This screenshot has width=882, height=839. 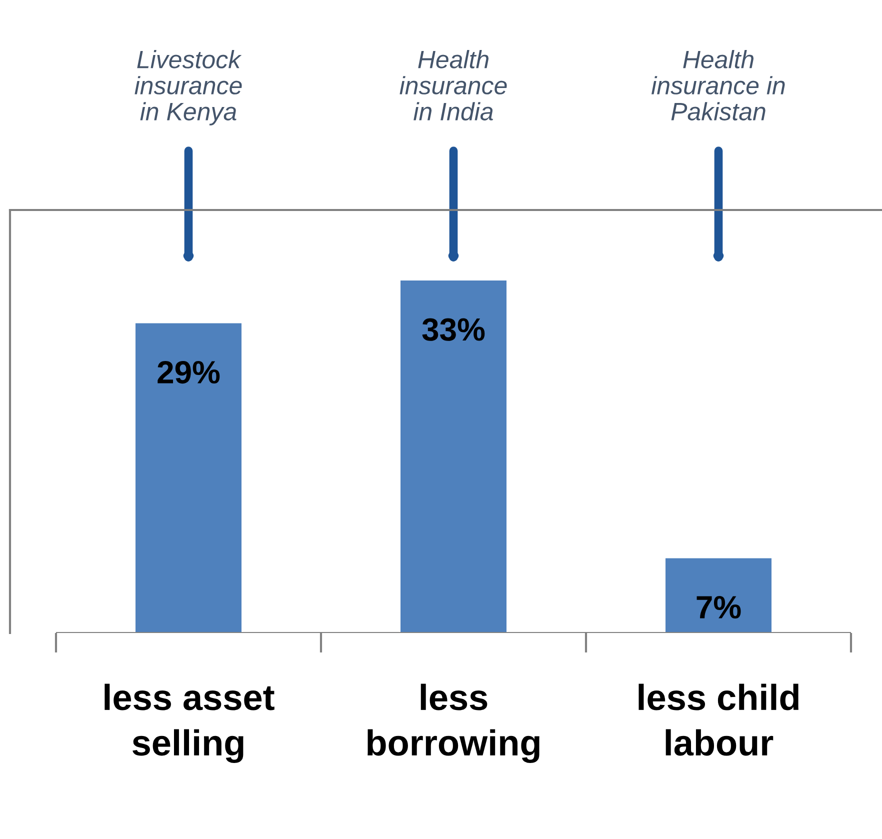 What do you see at coordinates (454, 724) in the screenshot?
I see `x-tick-label: less borrowing` at bounding box center [454, 724].